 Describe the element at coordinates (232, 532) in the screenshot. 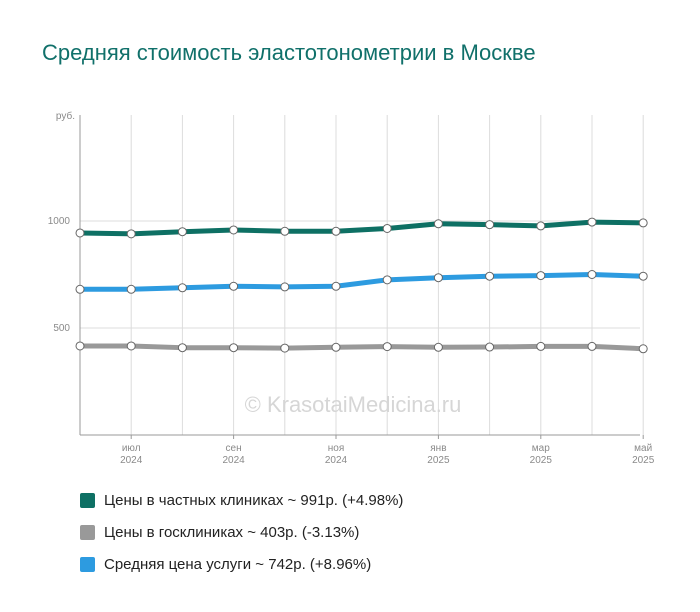

I see `legend-label-public: Цены в госклиниках ~ 403р. (-3.13%)` at that location.